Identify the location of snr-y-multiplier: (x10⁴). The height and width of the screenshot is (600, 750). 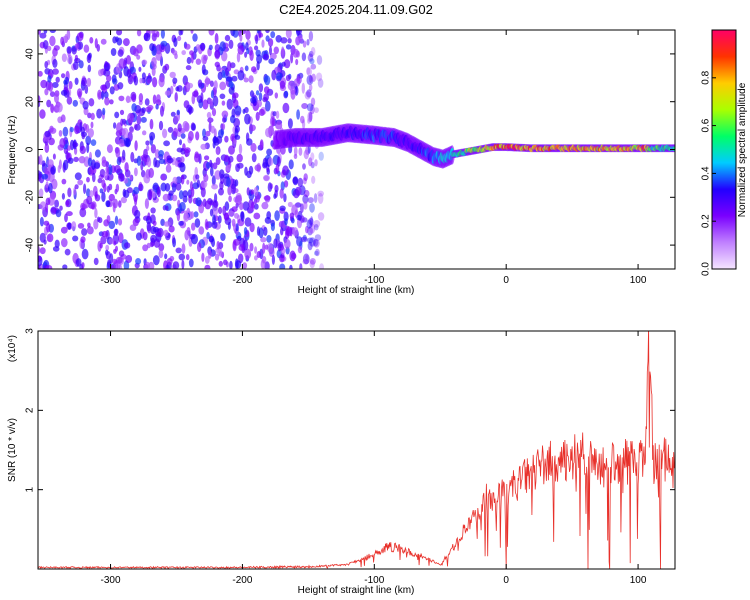
(12, 348).